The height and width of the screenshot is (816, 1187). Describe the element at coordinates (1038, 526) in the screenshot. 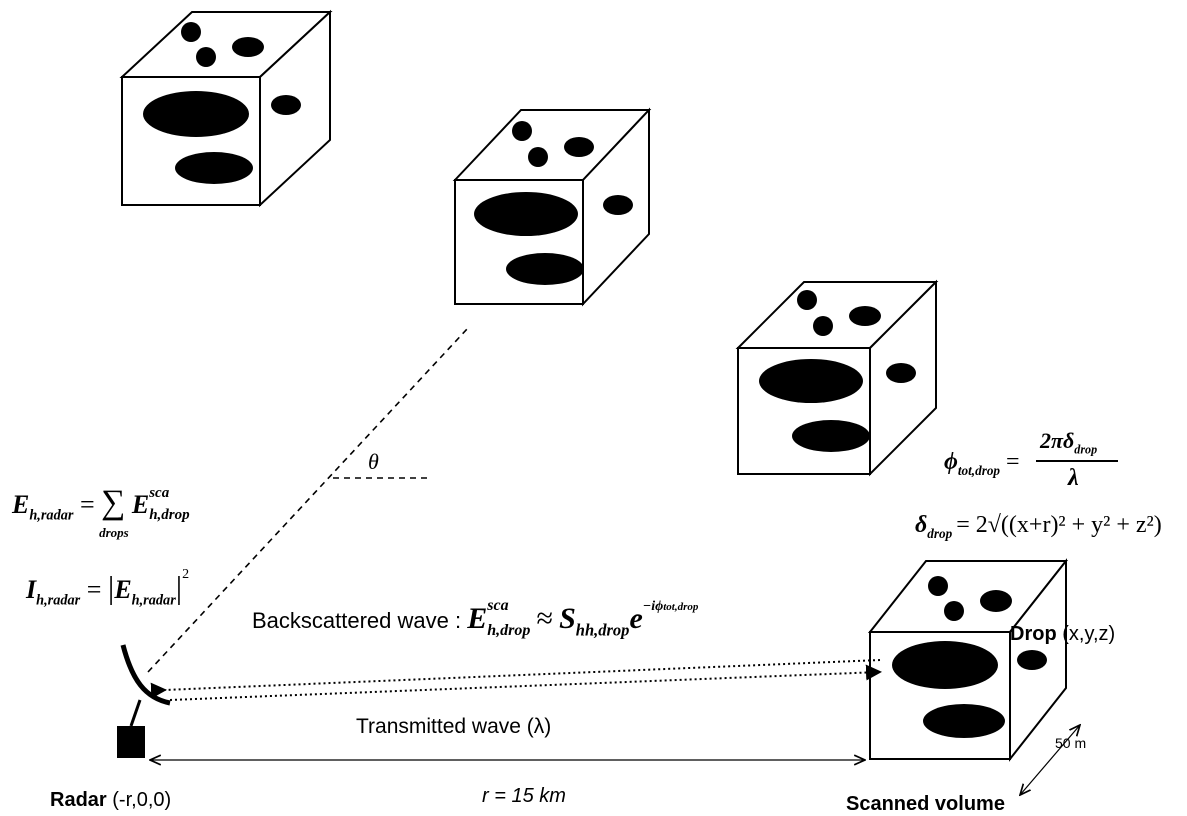

I see `delta-equation: δdrop = 2√((x+r)² + y² + z²)` at that location.